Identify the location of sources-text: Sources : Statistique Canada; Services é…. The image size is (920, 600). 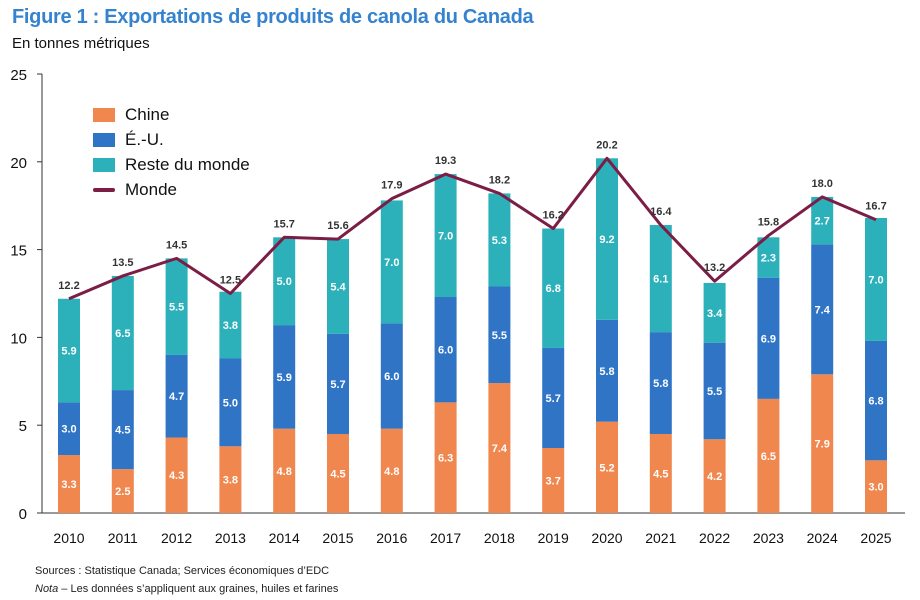
(182, 571).